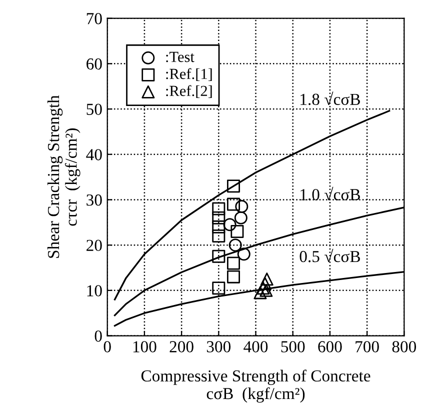 The height and width of the screenshot is (407, 421). I want to click on y-tick-label: 50, so click(94, 109).